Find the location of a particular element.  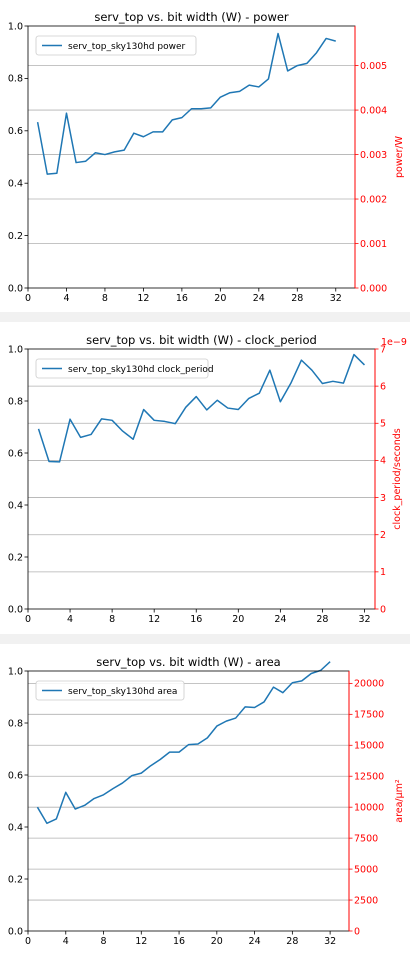

clock-period-x-tick-label: 20 is located at coordinates (238, 619).